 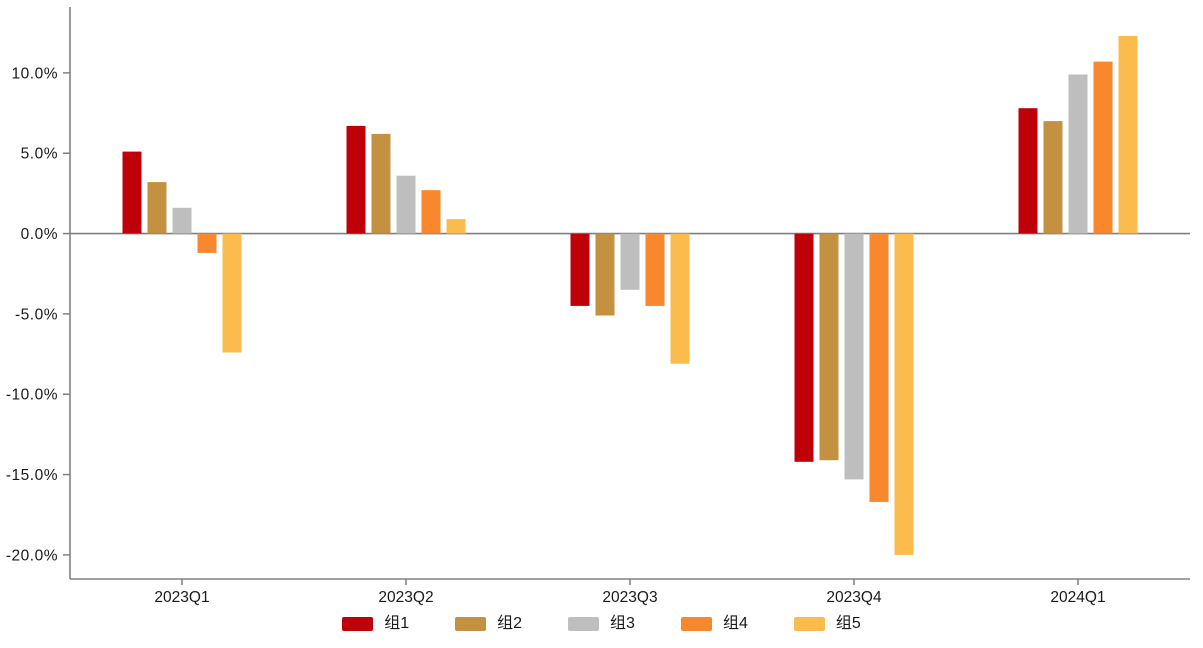 What do you see at coordinates (1053, 177) in the screenshot?
I see `bar-2024Q1-组2` at bounding box center [1053, 177].